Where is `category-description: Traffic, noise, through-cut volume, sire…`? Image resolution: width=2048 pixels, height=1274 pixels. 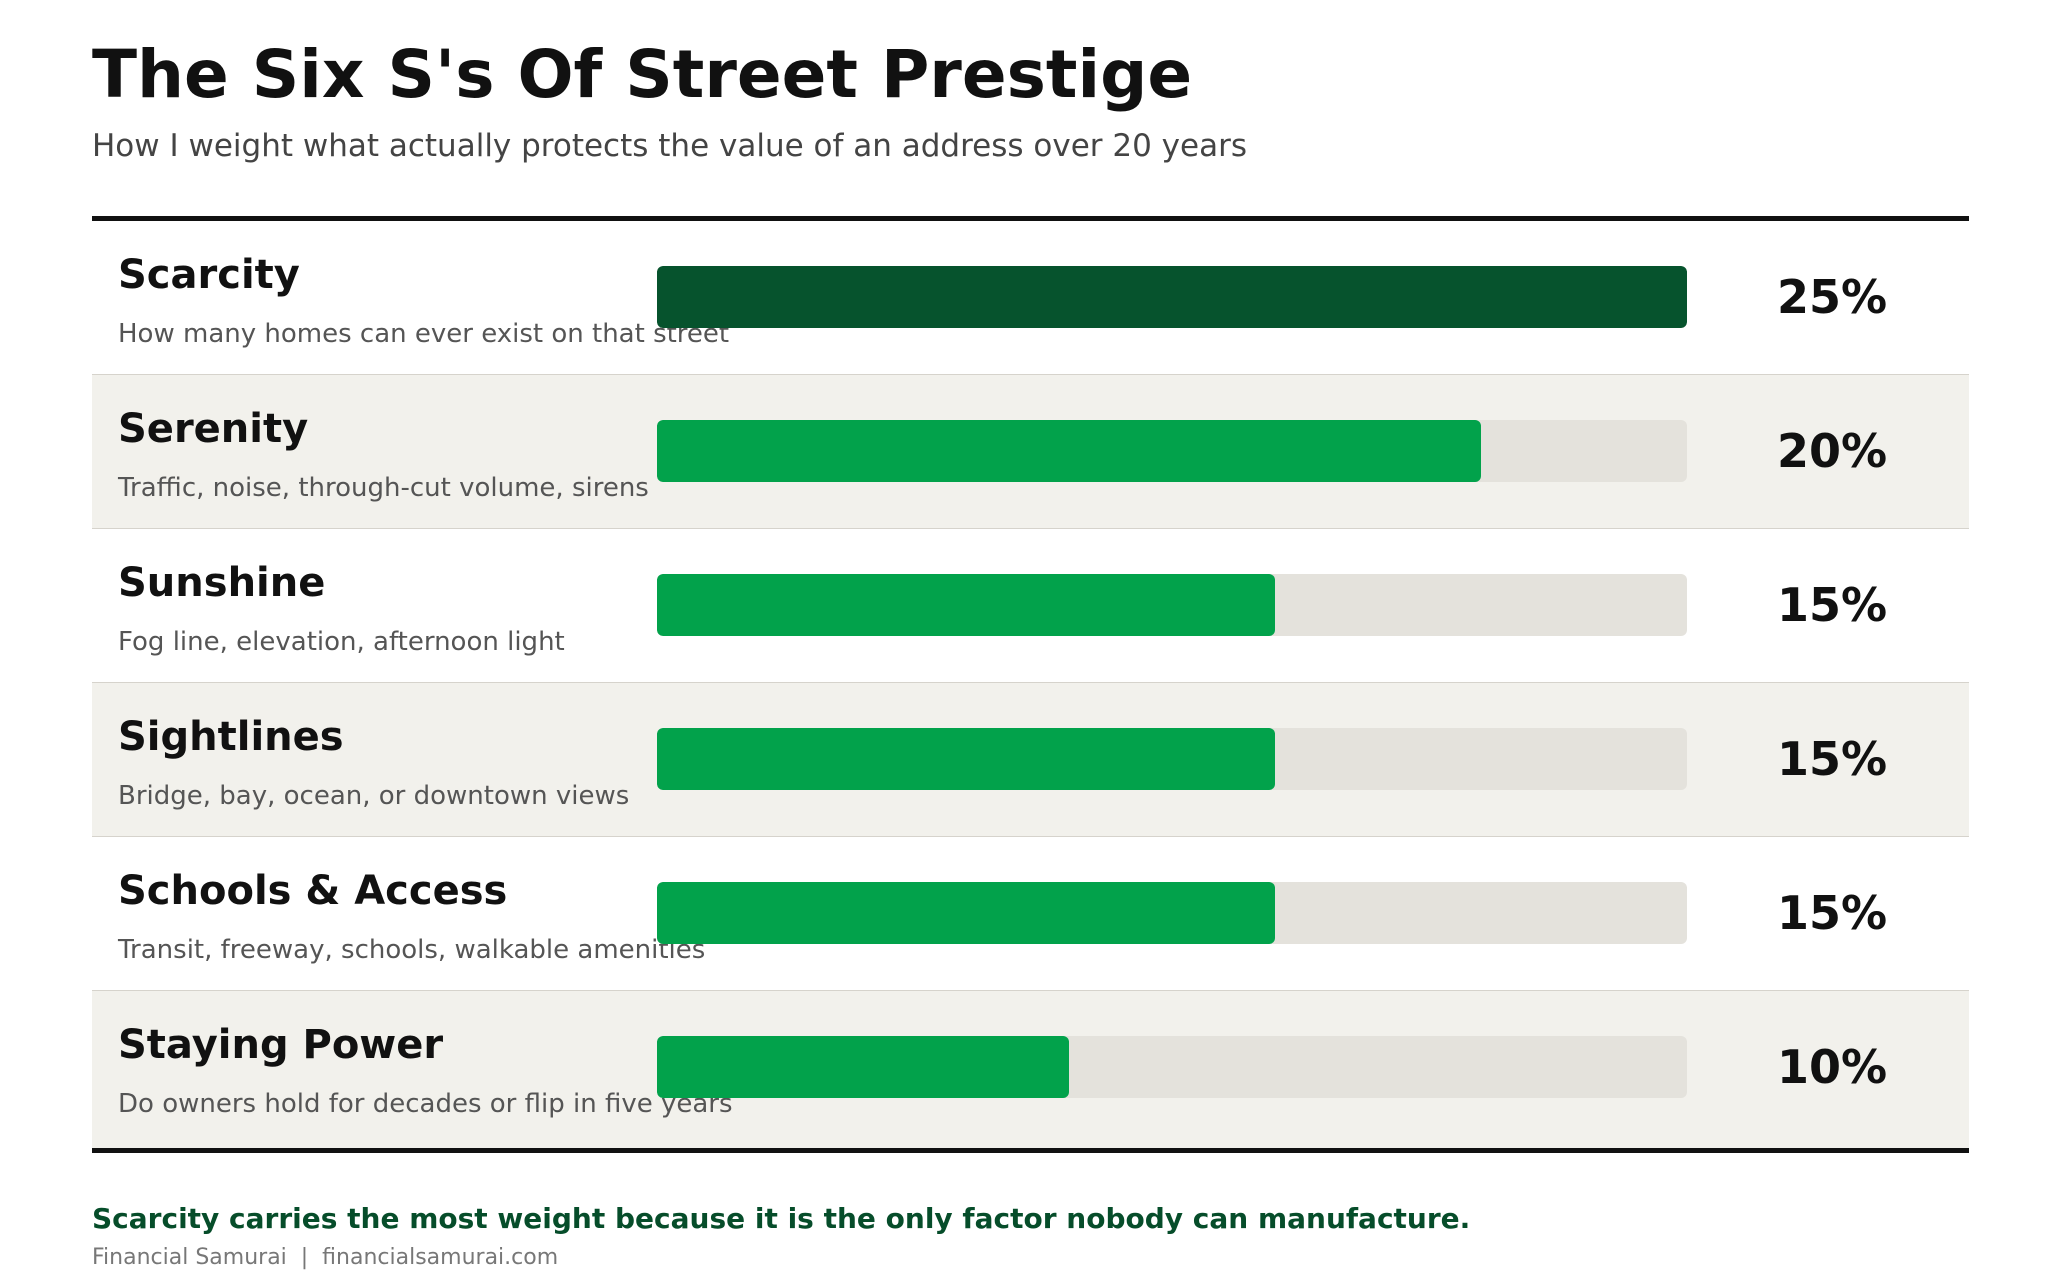
category-description: Traffic, noise, through-cut volume, sire… is located at coordinates (383, 488).